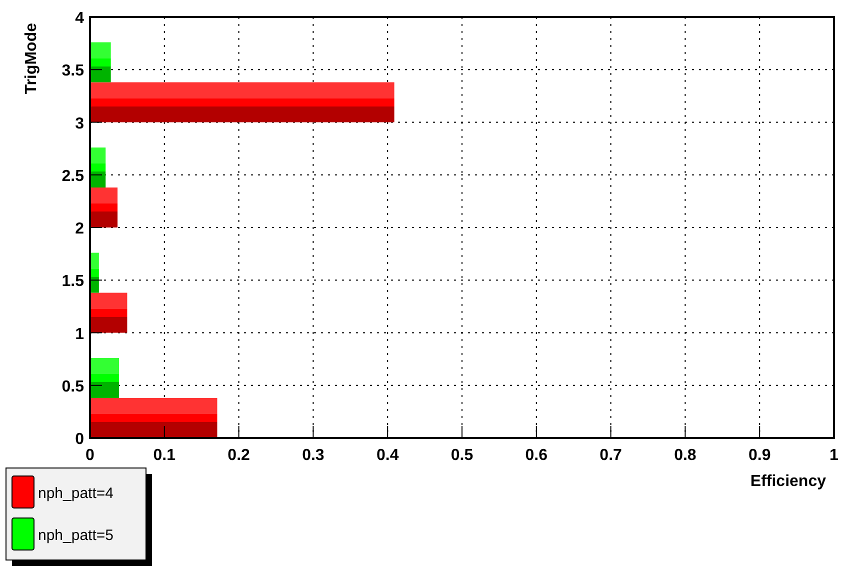 This screenshot has height=568, width=846. I want to click on legend-label: nph_patt=5, so click(76, 535).